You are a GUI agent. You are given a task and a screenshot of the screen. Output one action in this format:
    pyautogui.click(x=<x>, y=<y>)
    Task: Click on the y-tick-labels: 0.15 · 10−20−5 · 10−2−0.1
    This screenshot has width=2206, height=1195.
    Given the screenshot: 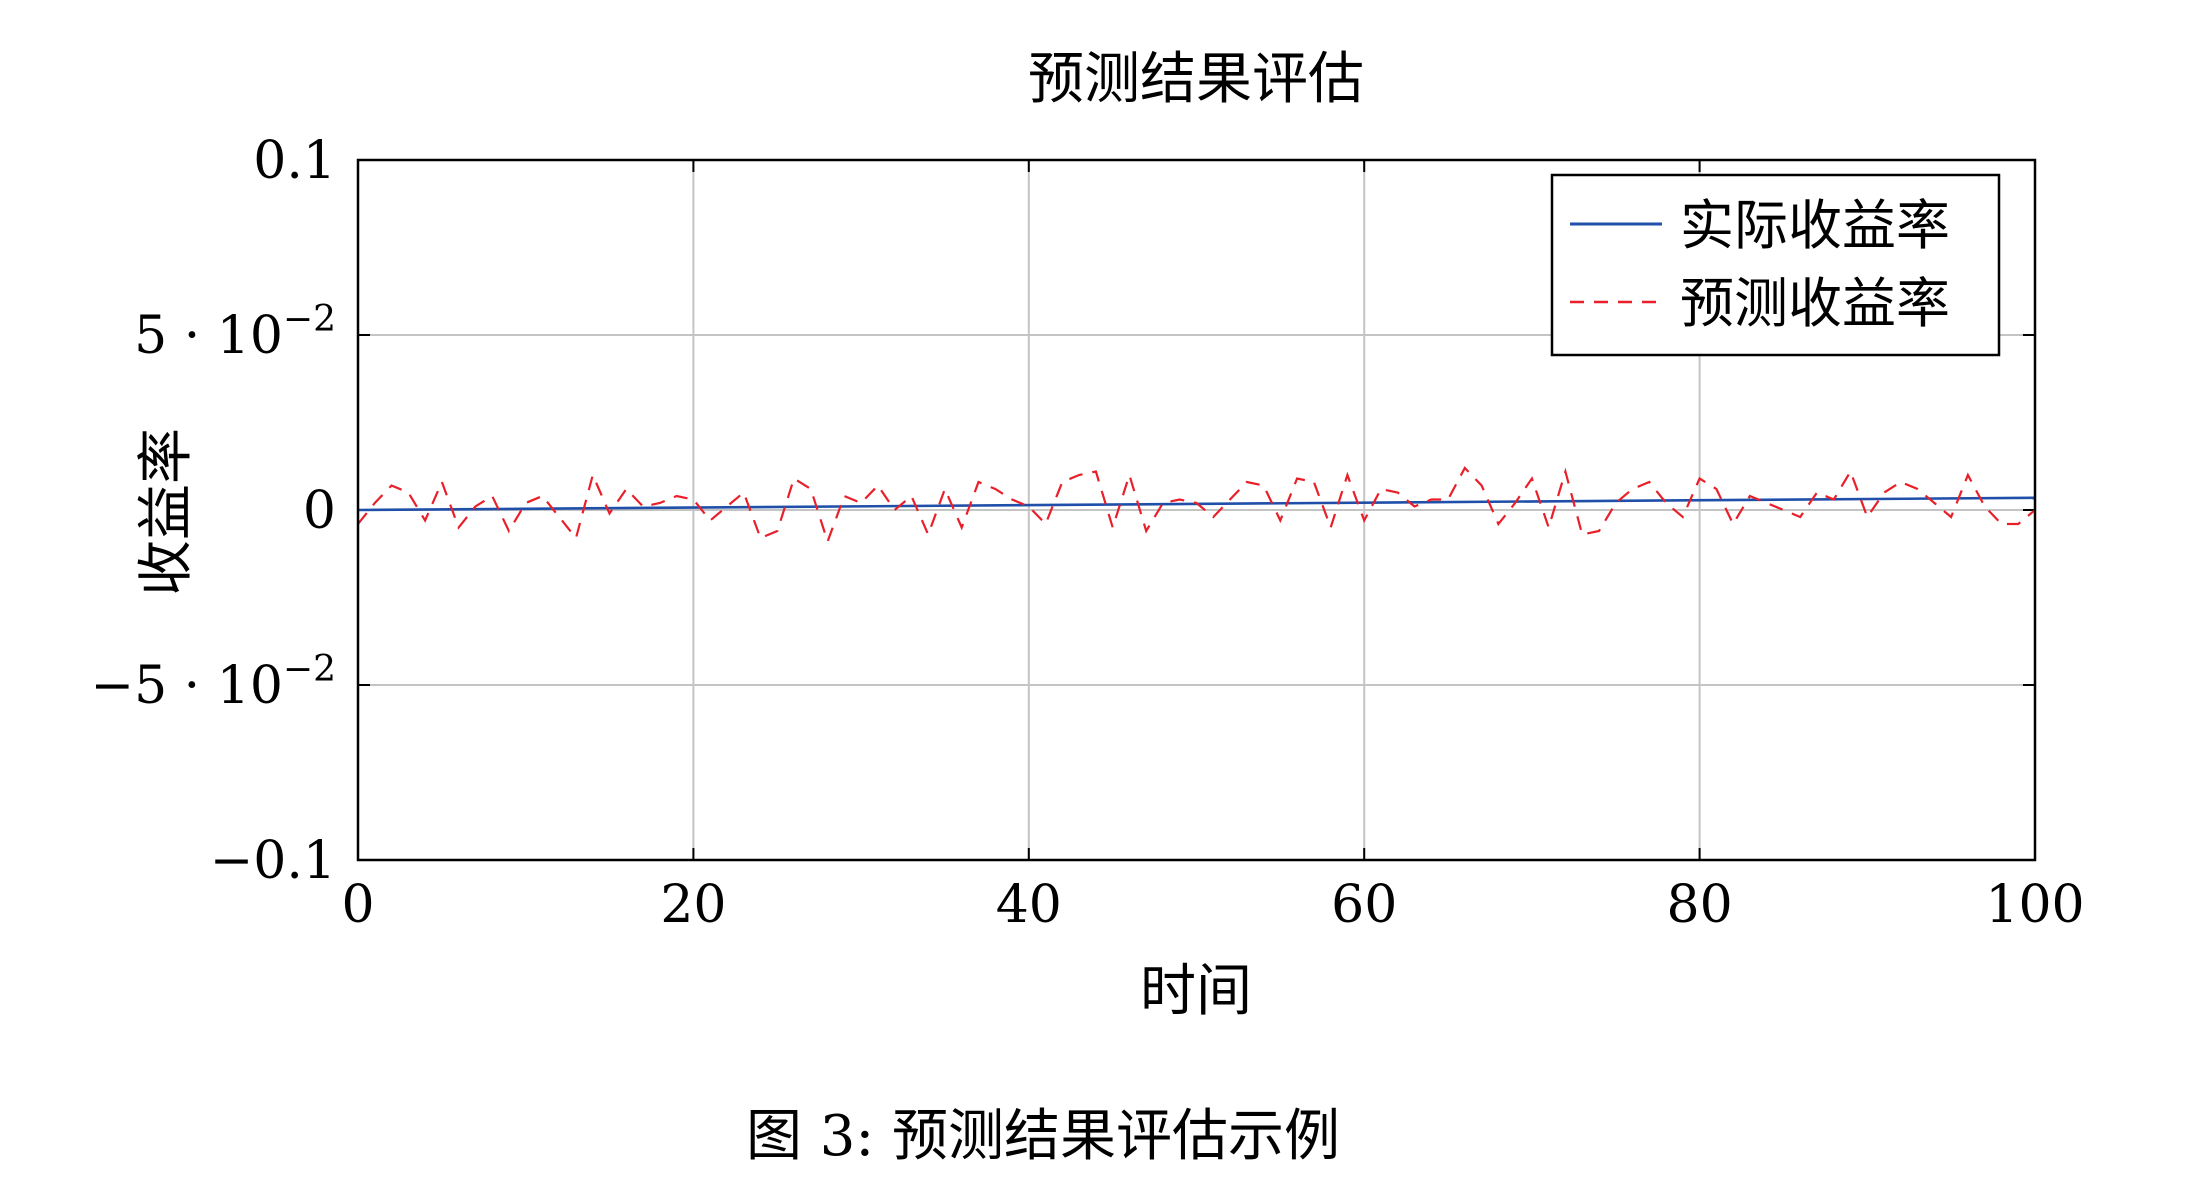 What is the action you would take?
    pyautogui.click(x=214, y=511)
    